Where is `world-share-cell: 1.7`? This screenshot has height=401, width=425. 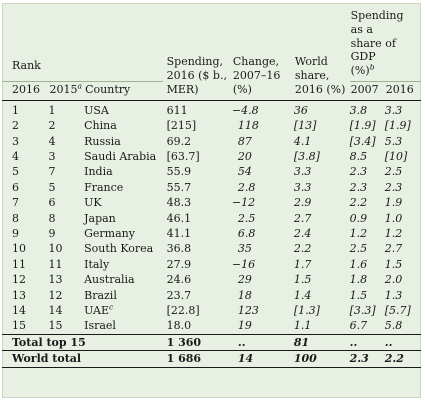 world-share-cell: 1.7 is located at coordinates (302, 264).